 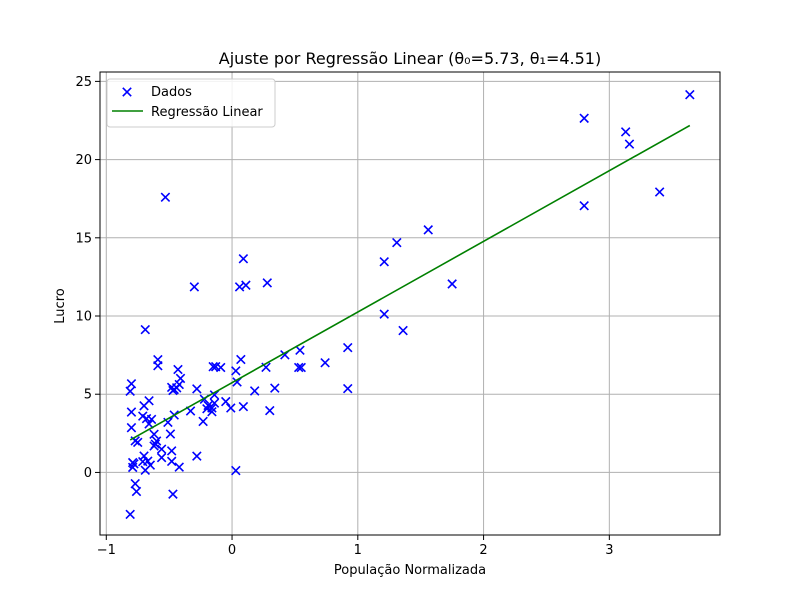 What do you see at coordinates (83, 238) in the screenshot?
I see `y-tick-label: 15` at bounding box center [83, 238].